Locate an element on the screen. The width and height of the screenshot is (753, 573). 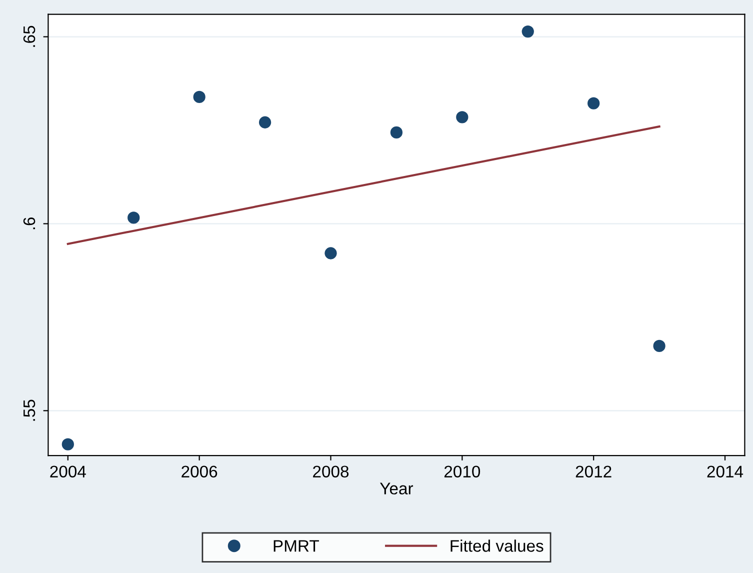
y-tick-label: .55 is located at coordinates (30, 410).